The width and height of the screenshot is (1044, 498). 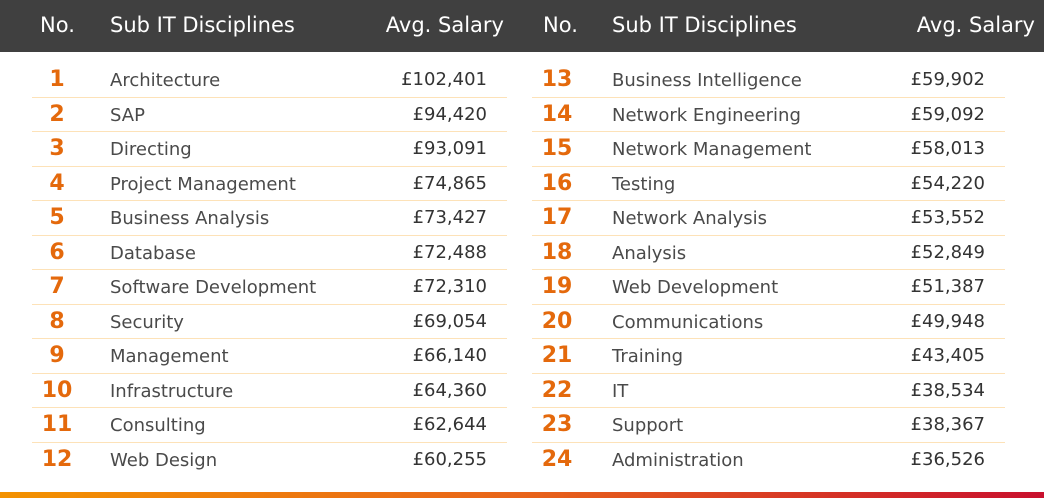 What do you see at coordinates (947, 424) in the screenshot?
I see `average-salary: £38,367` at bounding box center [947, 424].